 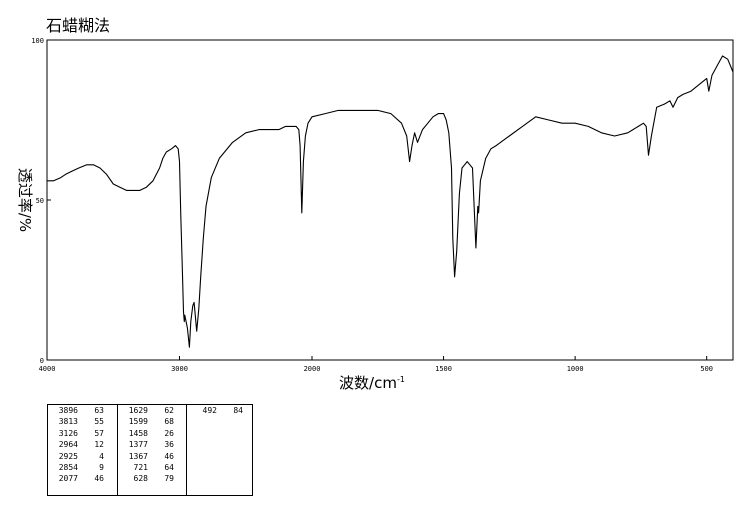 I want to click on peak-wavenumber: 2077, so click(x=68, y=479).